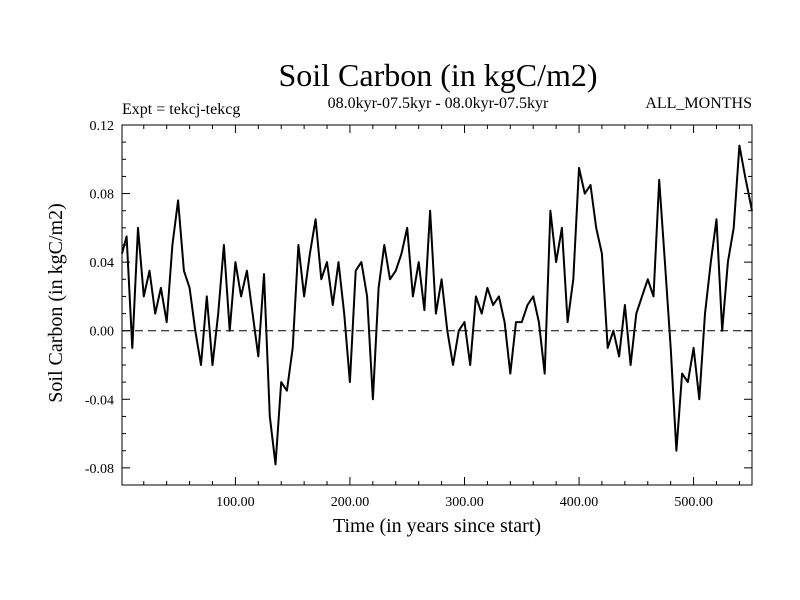 The height and width of the screenshot is (600, 800). I want to click on chart-subtitle: 08.0kyr-07.5kyr - 08.0kyr-07.5kyr, so click(438, 103).